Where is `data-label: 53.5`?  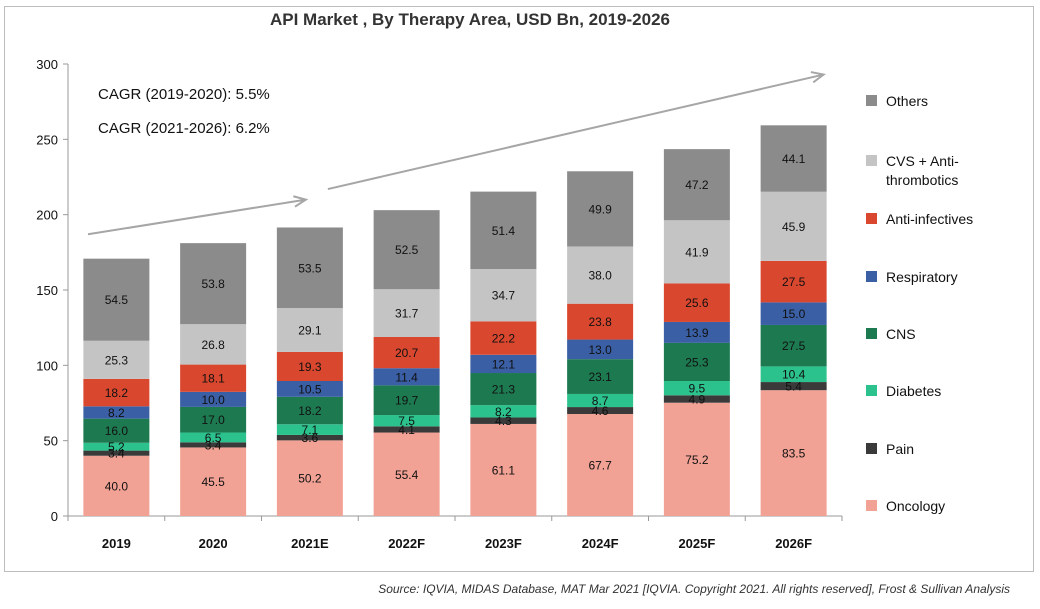 data-label: 53.5 is located at coordinates (310, 268).